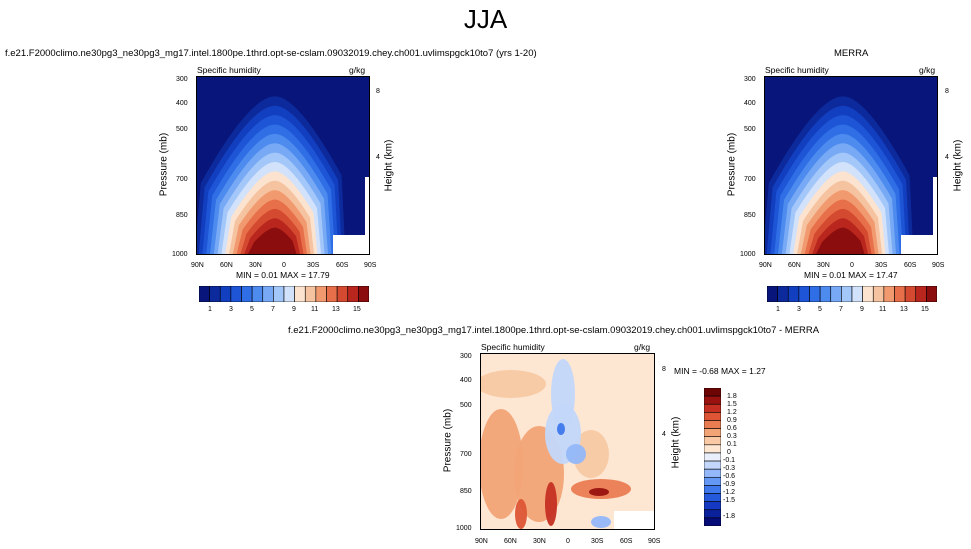 The image size is (971, 549). I want to click on p2-missing-region, so click(919, 244).